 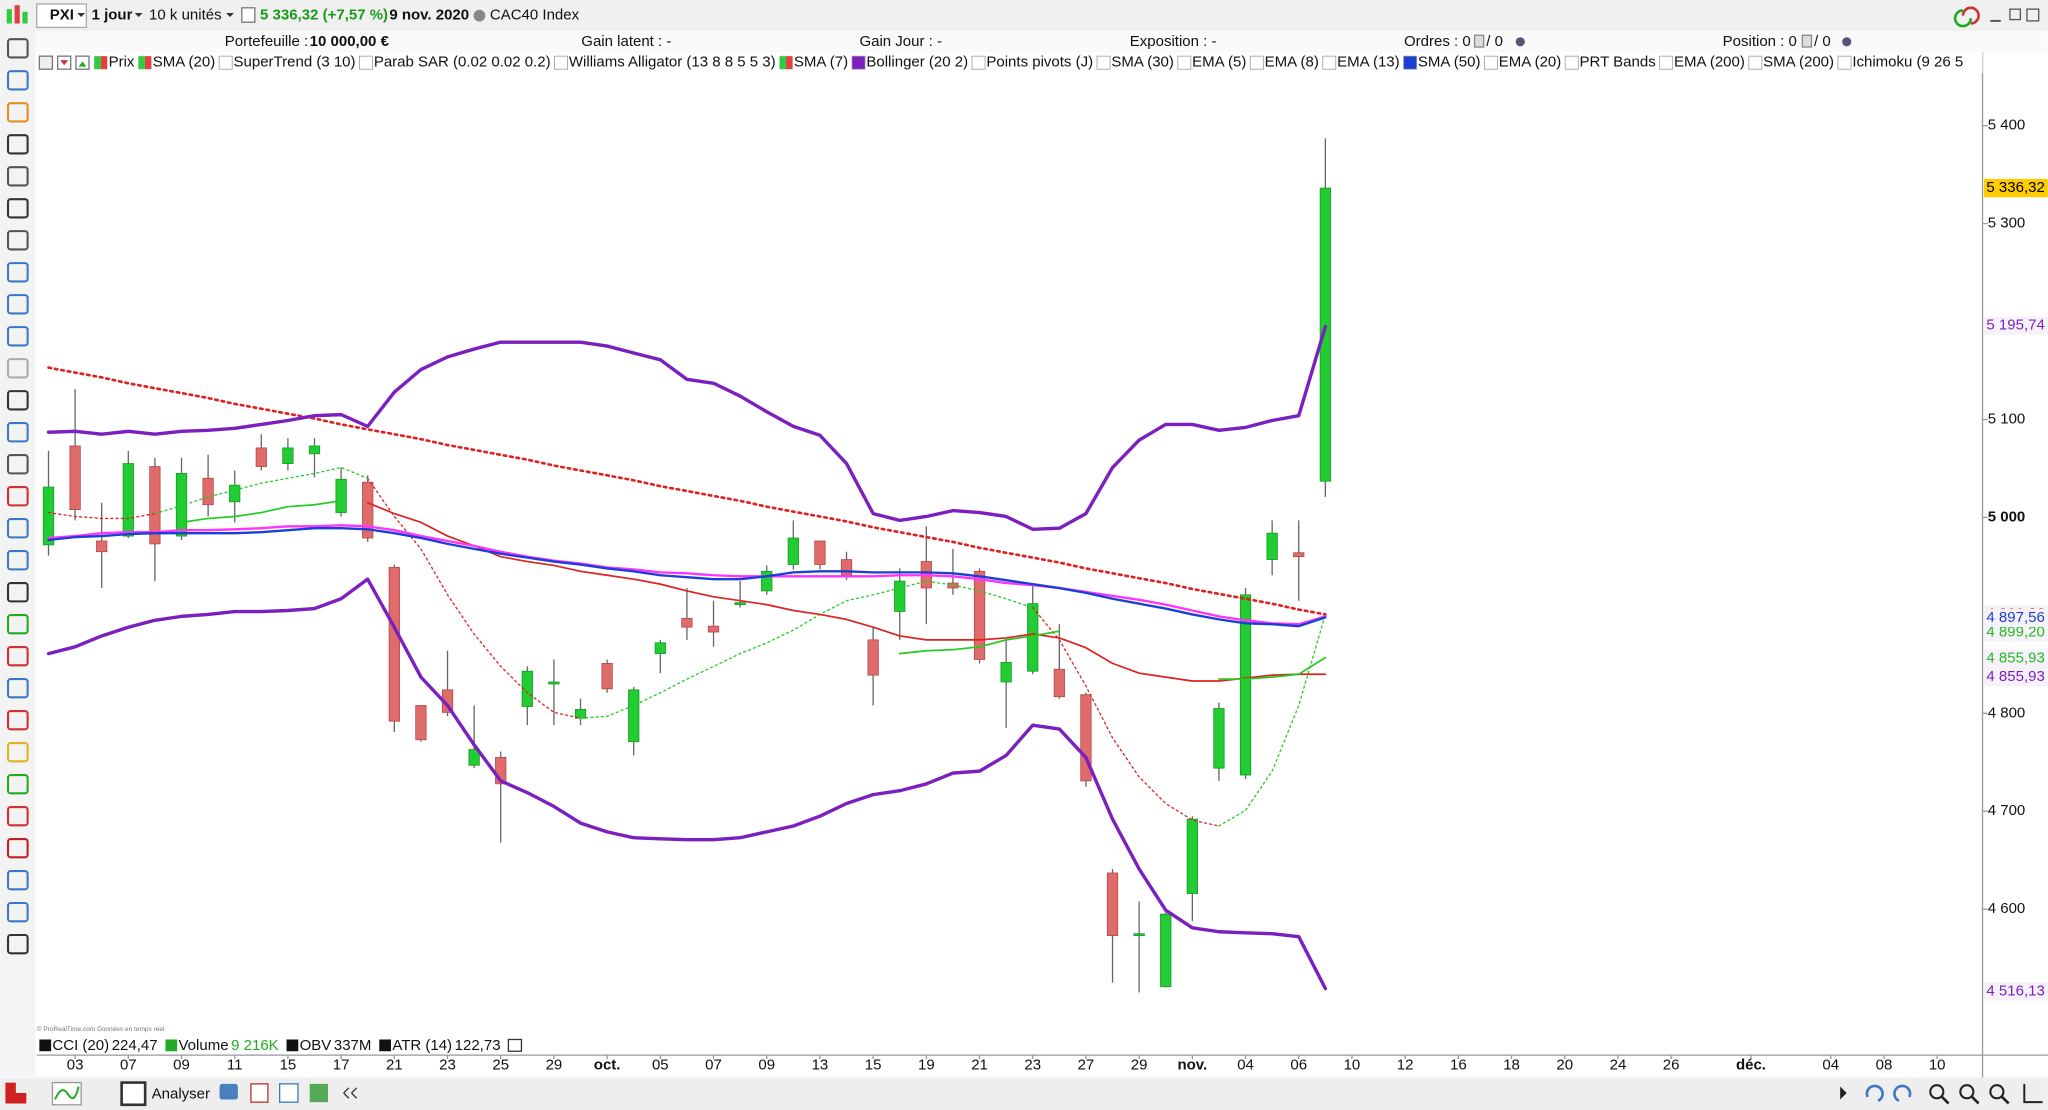 What do you see at coordinates (1798, 62) in the screenshot?
I see `indicator-name: SMA (200)` at bounding box center [1798, 62].